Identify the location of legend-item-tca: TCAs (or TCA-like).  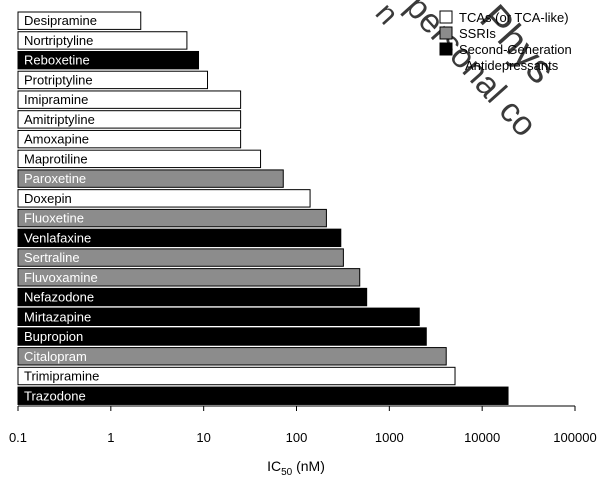
(504, 17).